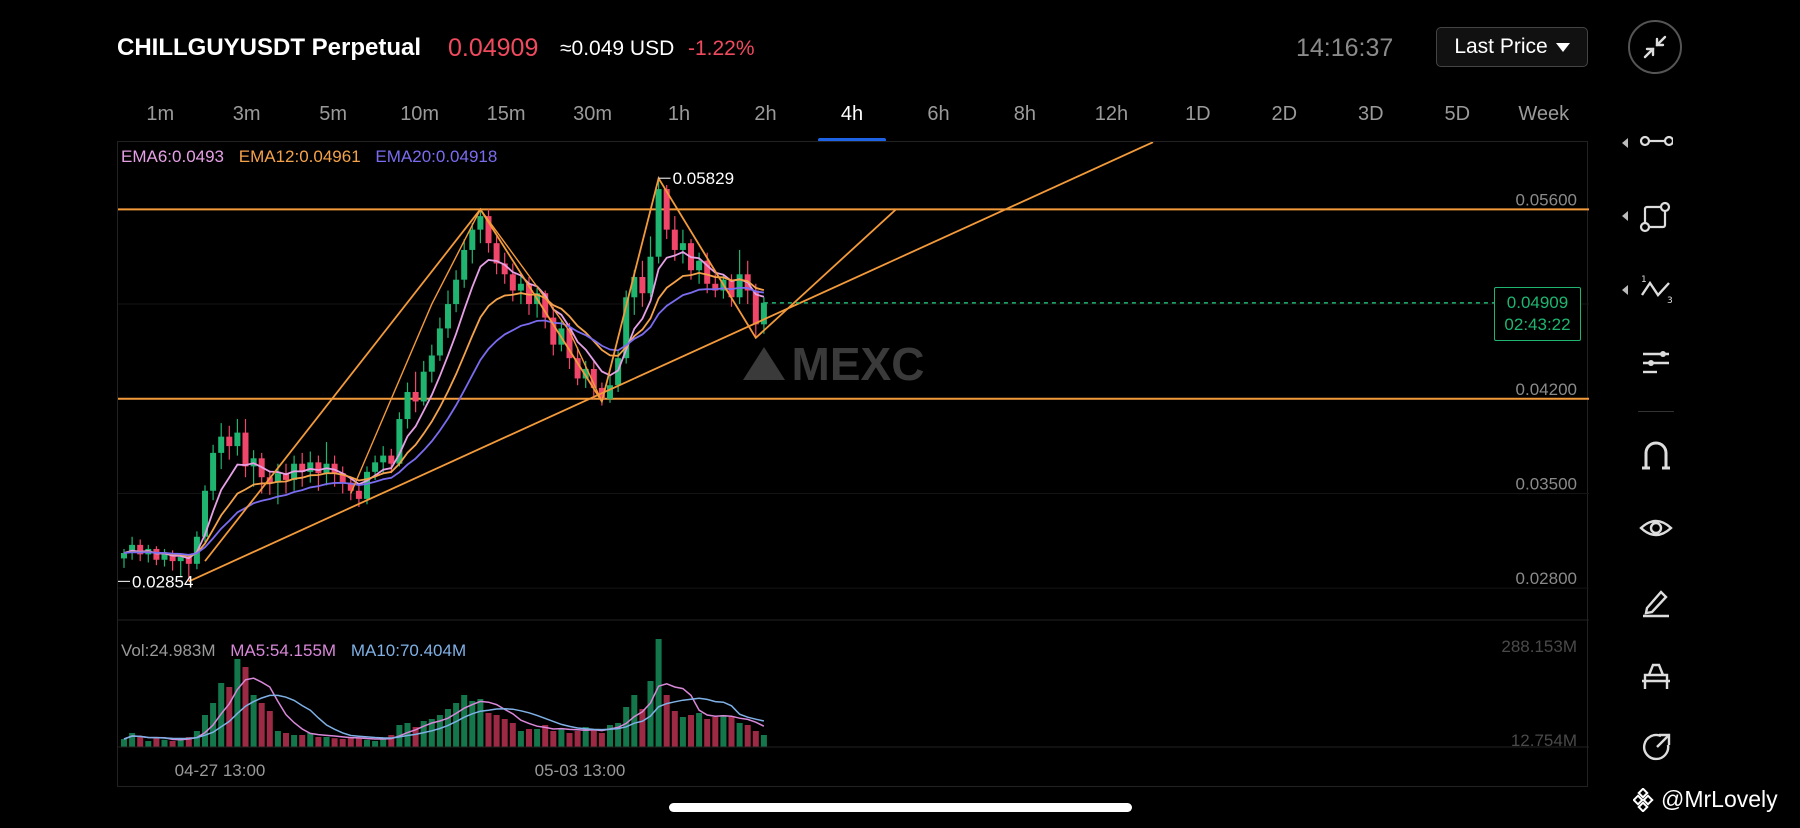  I want to click on shape-tool-tool-button, so click(1653, 216).